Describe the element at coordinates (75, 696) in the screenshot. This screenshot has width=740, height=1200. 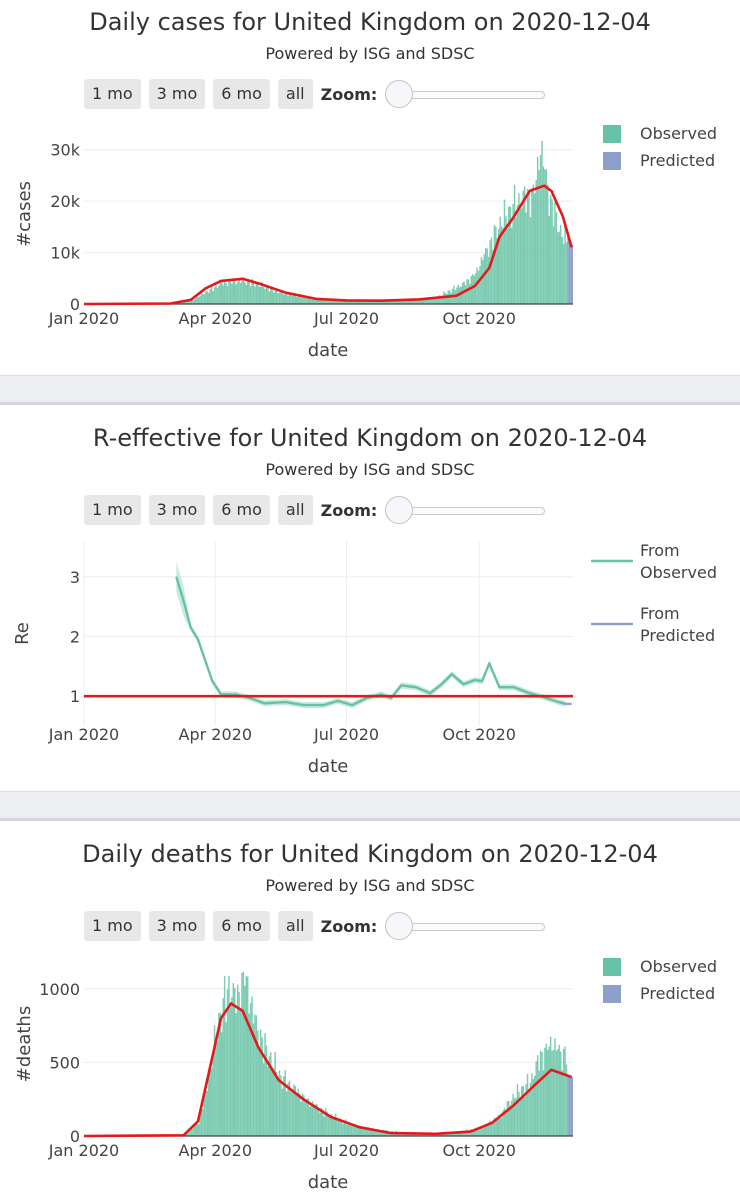
I see `y-tick-label: 1` at that location.